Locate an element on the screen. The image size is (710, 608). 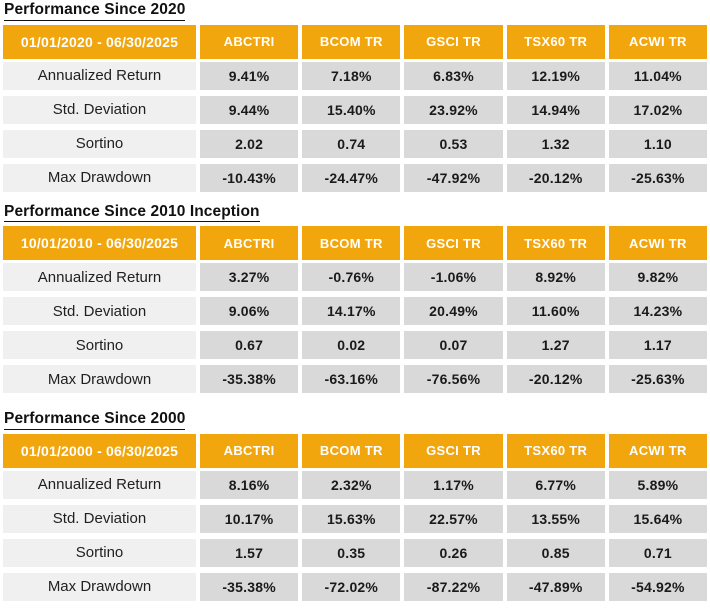
value-cell: 17.02% is located at coordinates (657, 109).